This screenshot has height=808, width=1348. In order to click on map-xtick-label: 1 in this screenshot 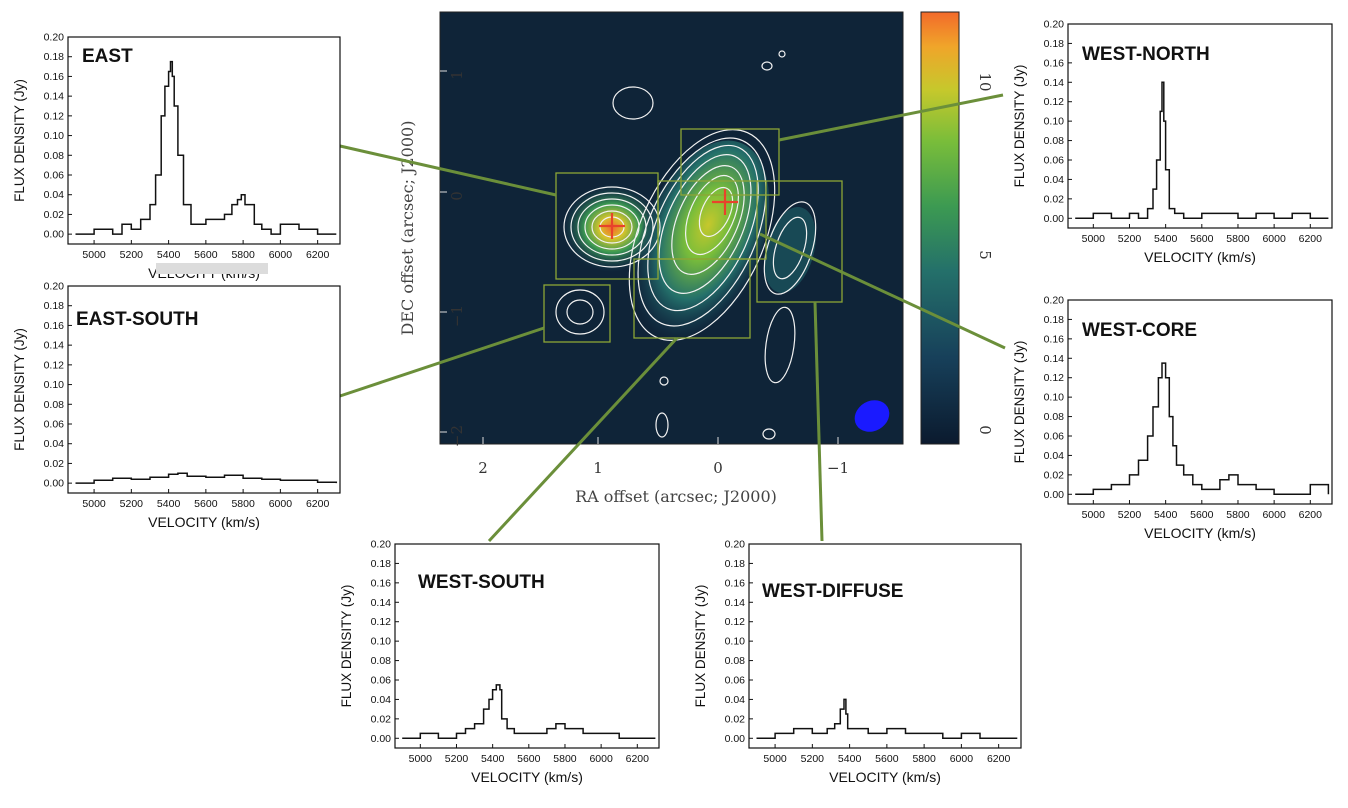, I will do `click(598, 468)`.